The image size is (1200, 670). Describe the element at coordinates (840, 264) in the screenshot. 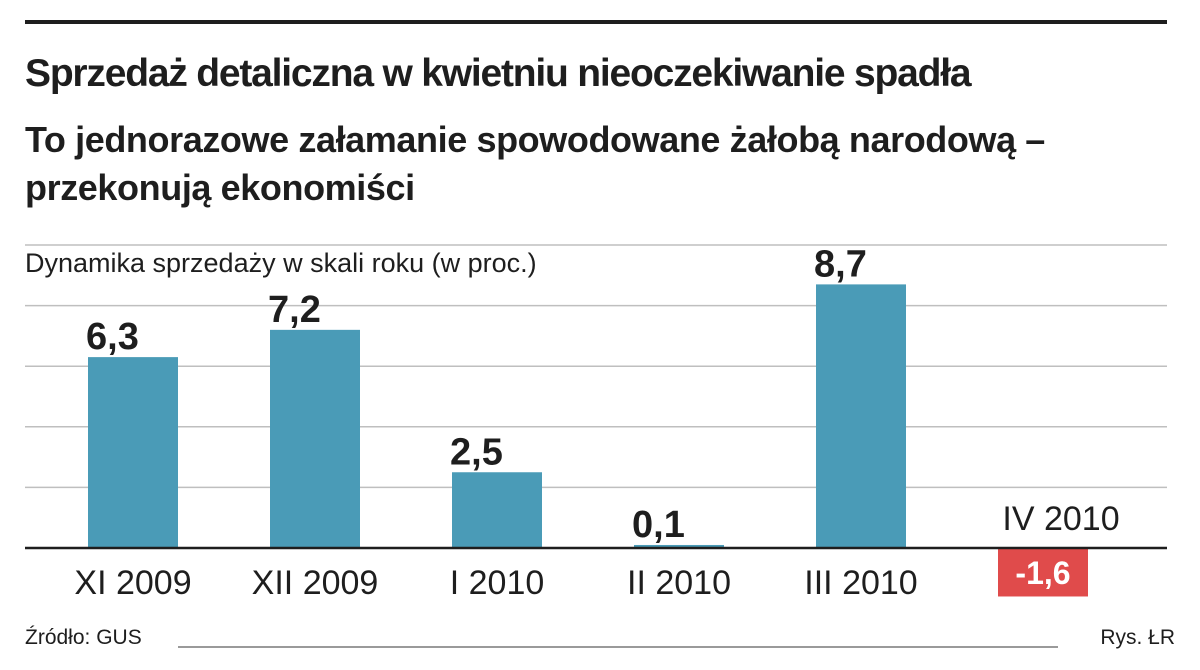

I see `data-label: 8,7` at that location.